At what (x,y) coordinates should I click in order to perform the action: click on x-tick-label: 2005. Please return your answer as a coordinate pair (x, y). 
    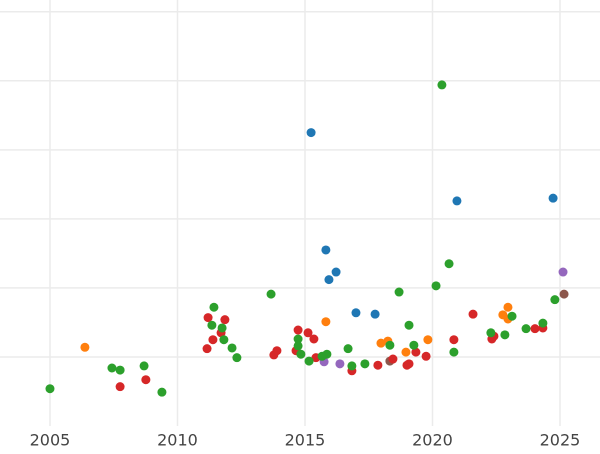
    Looking at the image, I should click on (50, 440).